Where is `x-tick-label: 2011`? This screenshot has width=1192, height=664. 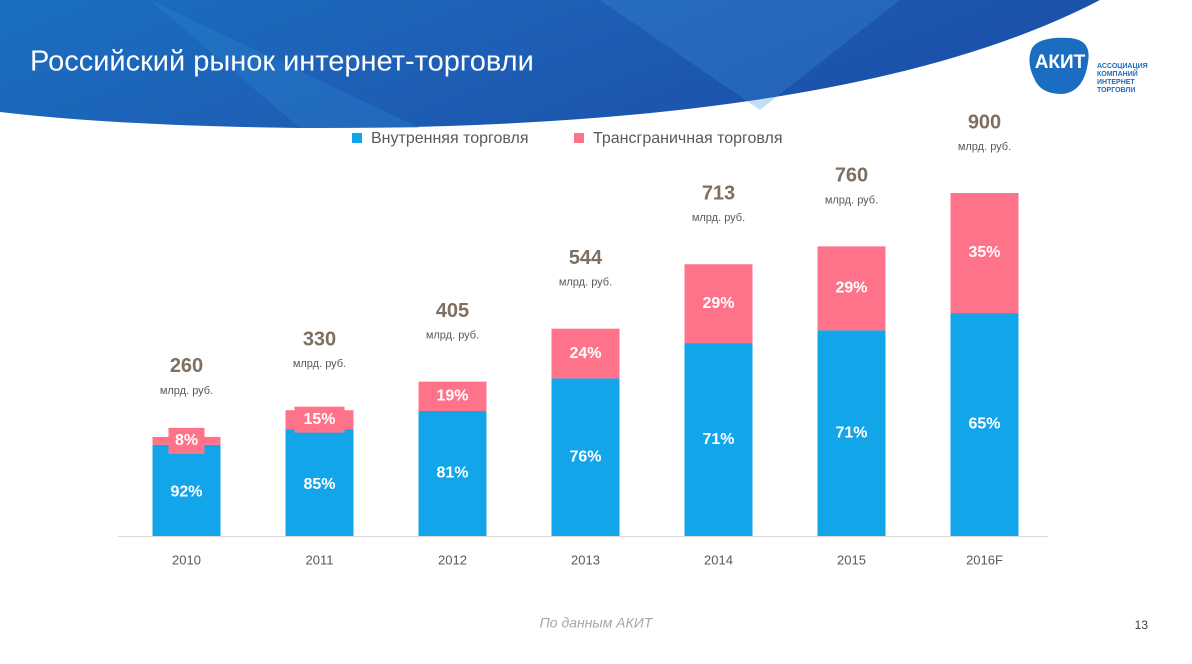 x-tick-label: 2011 is located at coordinates (320, 559).